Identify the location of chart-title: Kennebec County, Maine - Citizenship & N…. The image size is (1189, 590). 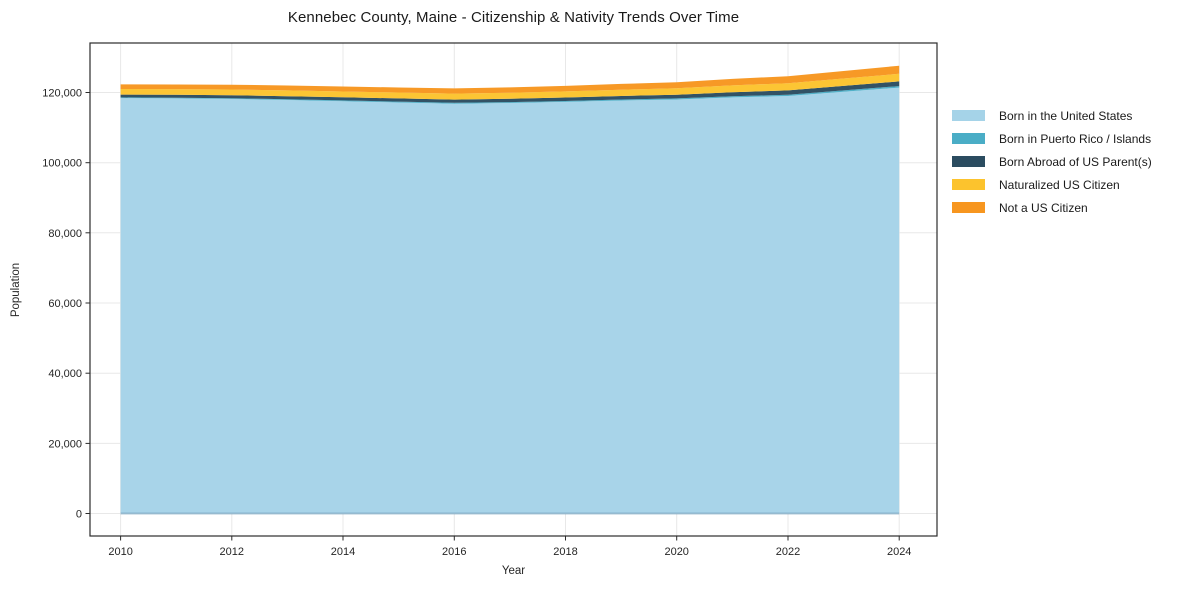
(513, 17).